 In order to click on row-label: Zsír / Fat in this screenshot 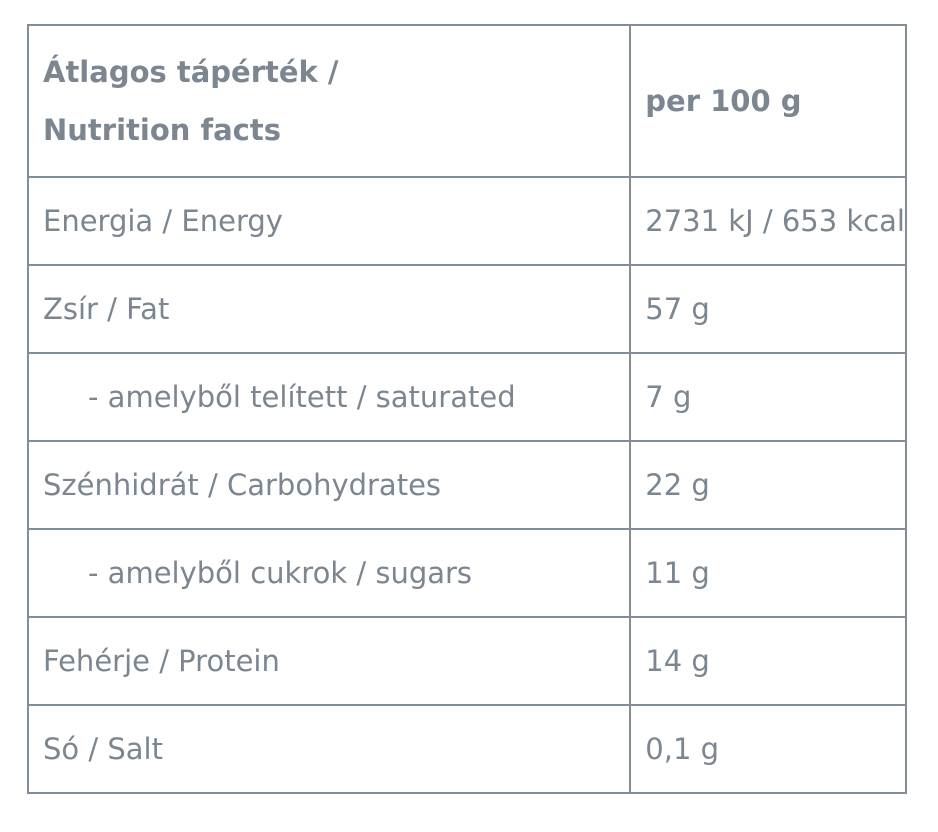, I will do `click(329, 309)`.